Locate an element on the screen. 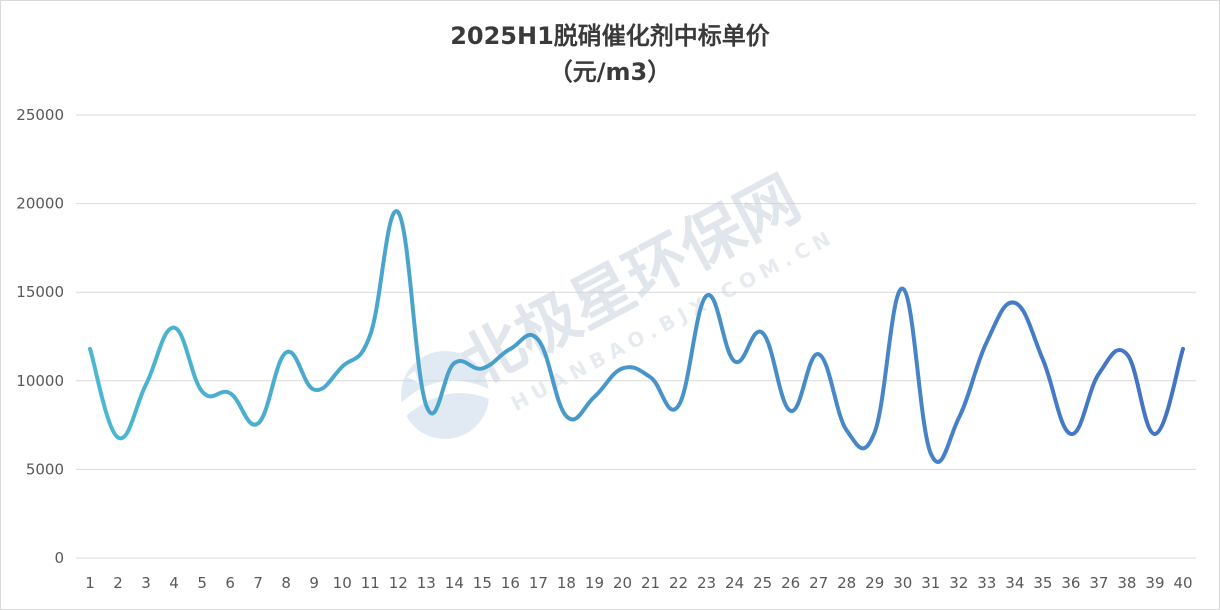 This screenshot has height=610, width=1220. x-tick-label: 15 is located at coordinates (482, 583).